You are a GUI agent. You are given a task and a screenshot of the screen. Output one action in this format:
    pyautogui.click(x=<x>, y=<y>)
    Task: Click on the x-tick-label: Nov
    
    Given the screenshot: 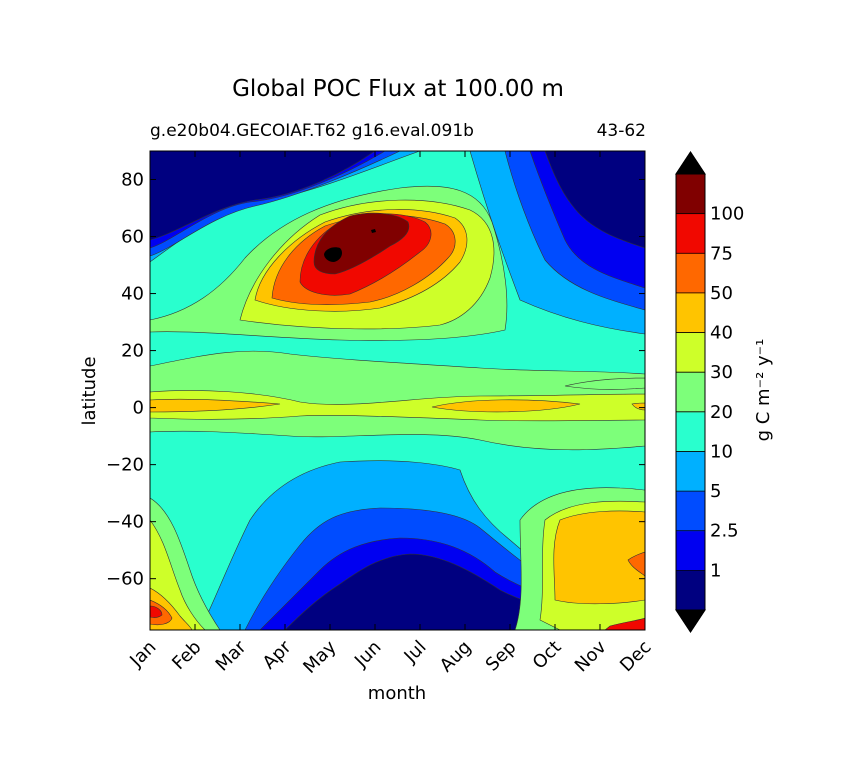 What is the action you would take?
    pyautogui.click(x=591, y=656)
    